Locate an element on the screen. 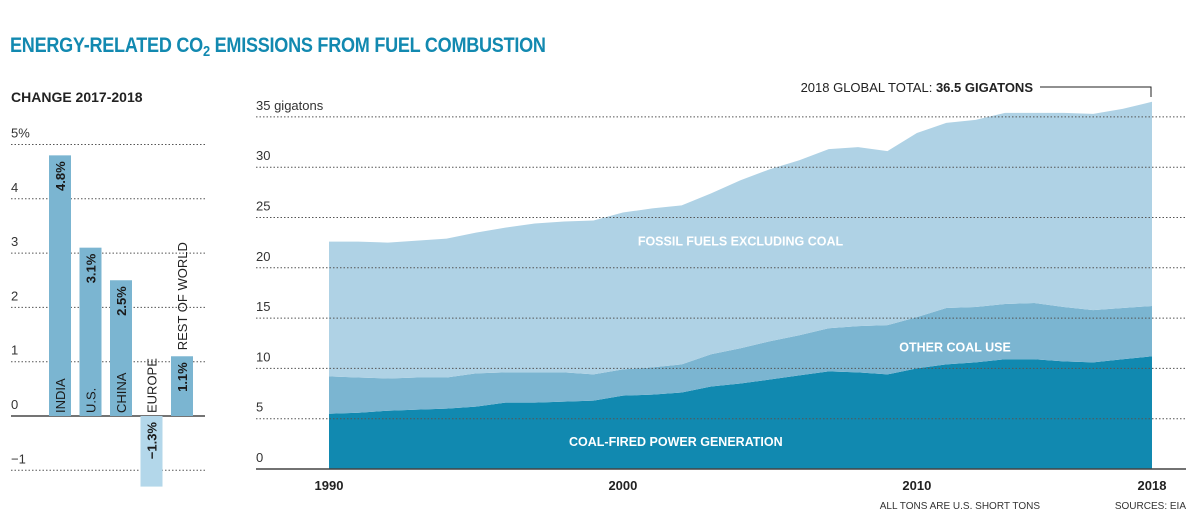  bar-europe is located at coordinates (151, 451).